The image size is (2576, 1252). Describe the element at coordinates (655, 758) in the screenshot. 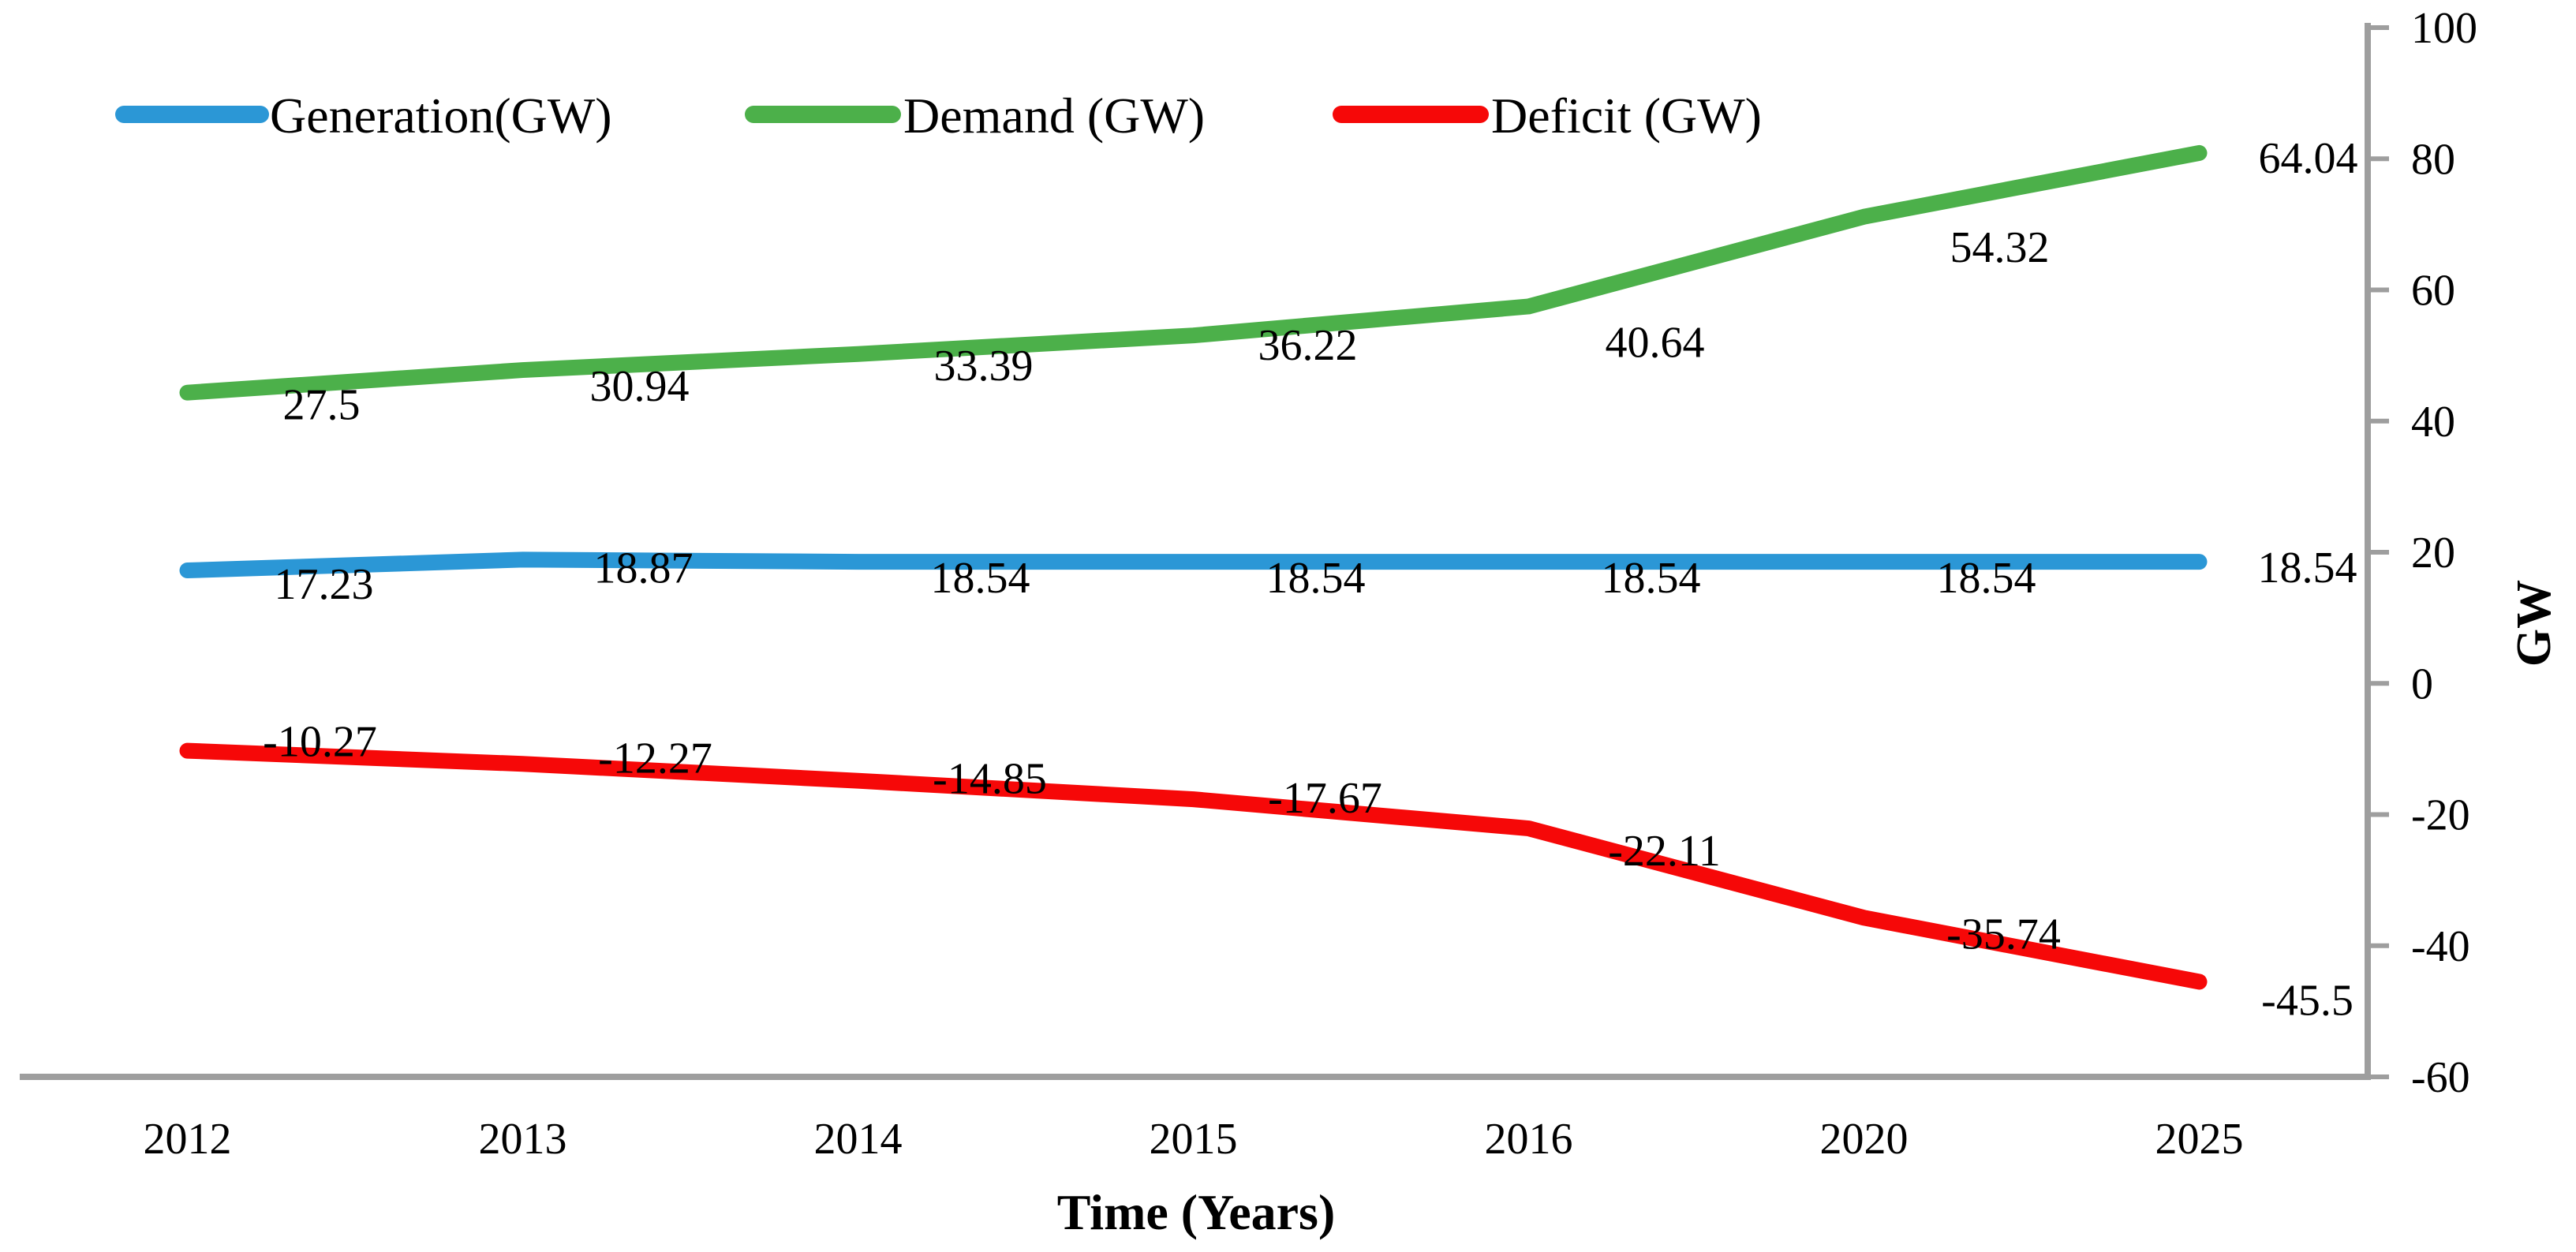

I see `deficit-data-label: -12.27` at that location.